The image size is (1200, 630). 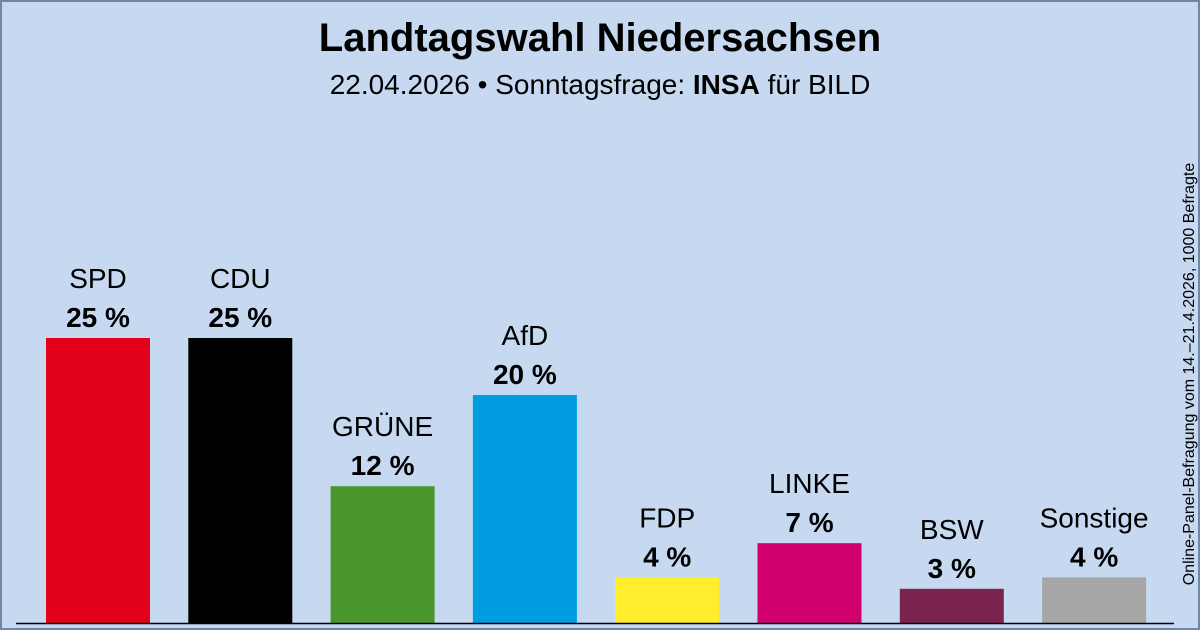 I want to click on value-label-fdp: 4 %, so click(x=667, y=556).